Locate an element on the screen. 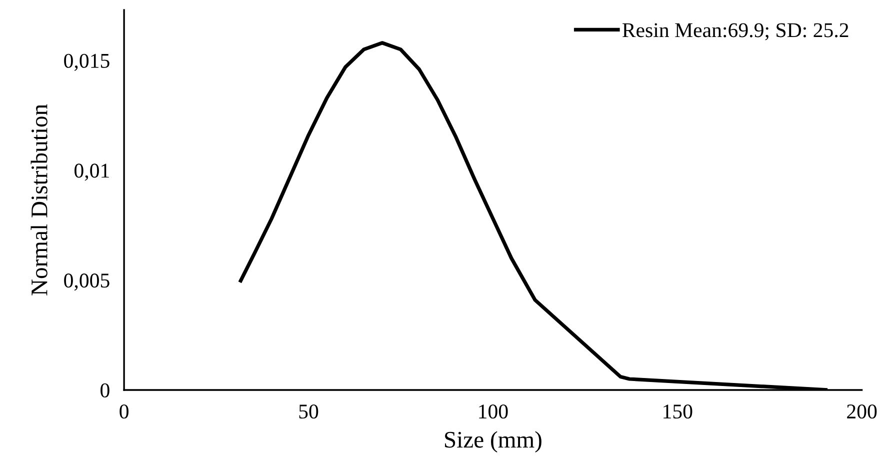 This screenshot has height=473, width=883. y-tick-label: 0,015 is located at coordinates (87, 62).